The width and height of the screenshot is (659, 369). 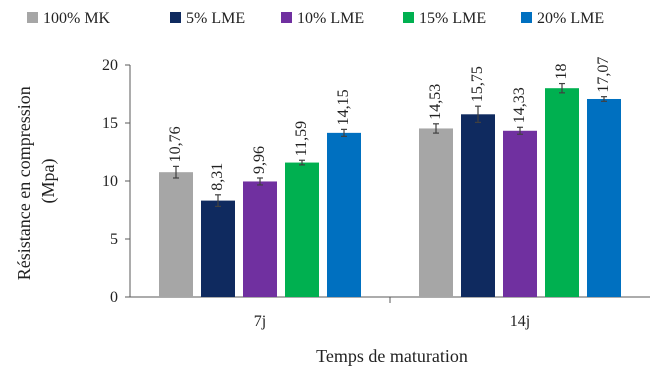 I want to click on value-label: 9,96, so click(x=259, y=160).